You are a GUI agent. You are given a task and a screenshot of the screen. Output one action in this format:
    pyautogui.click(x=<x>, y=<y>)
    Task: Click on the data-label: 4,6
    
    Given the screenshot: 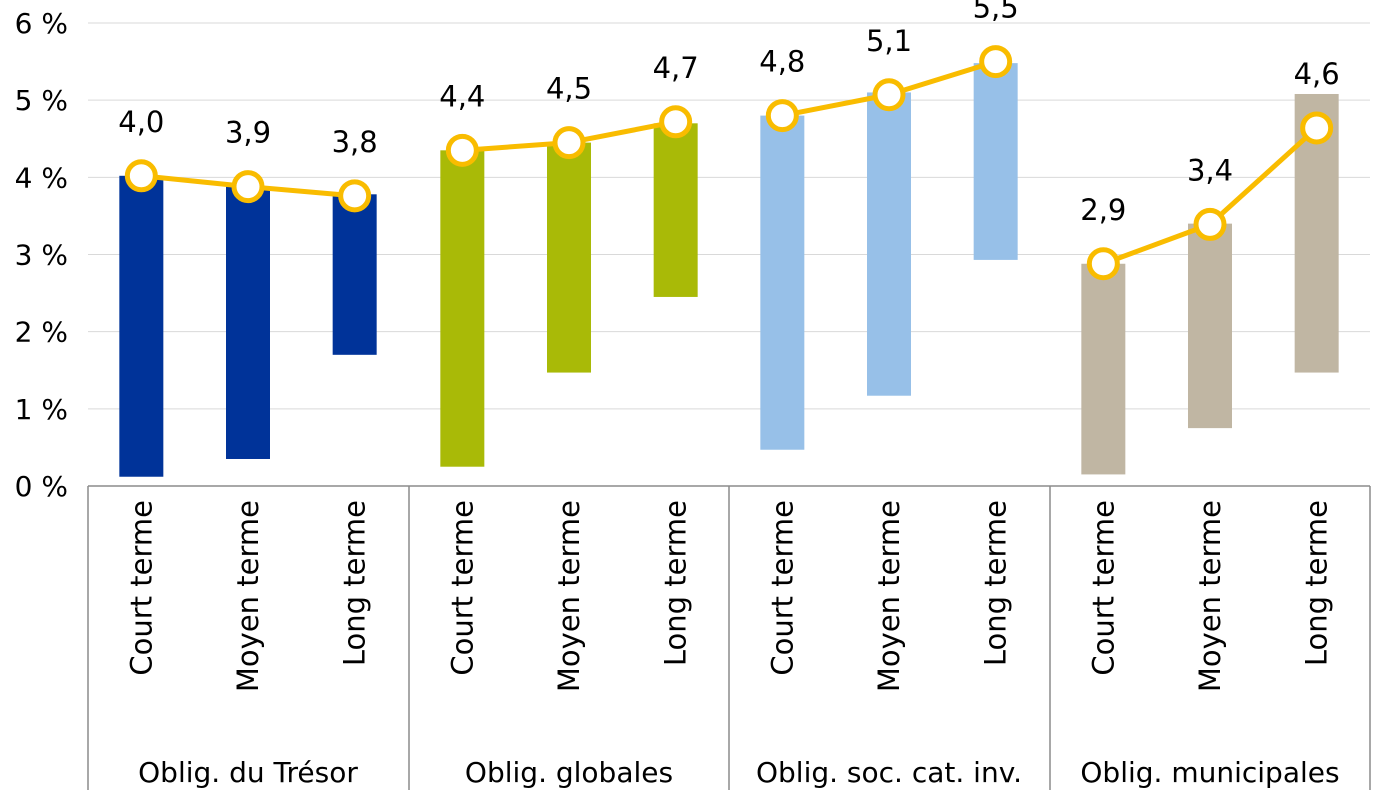 What is the action you would take?
    pyautogui.click(x=1317, y=74)
    